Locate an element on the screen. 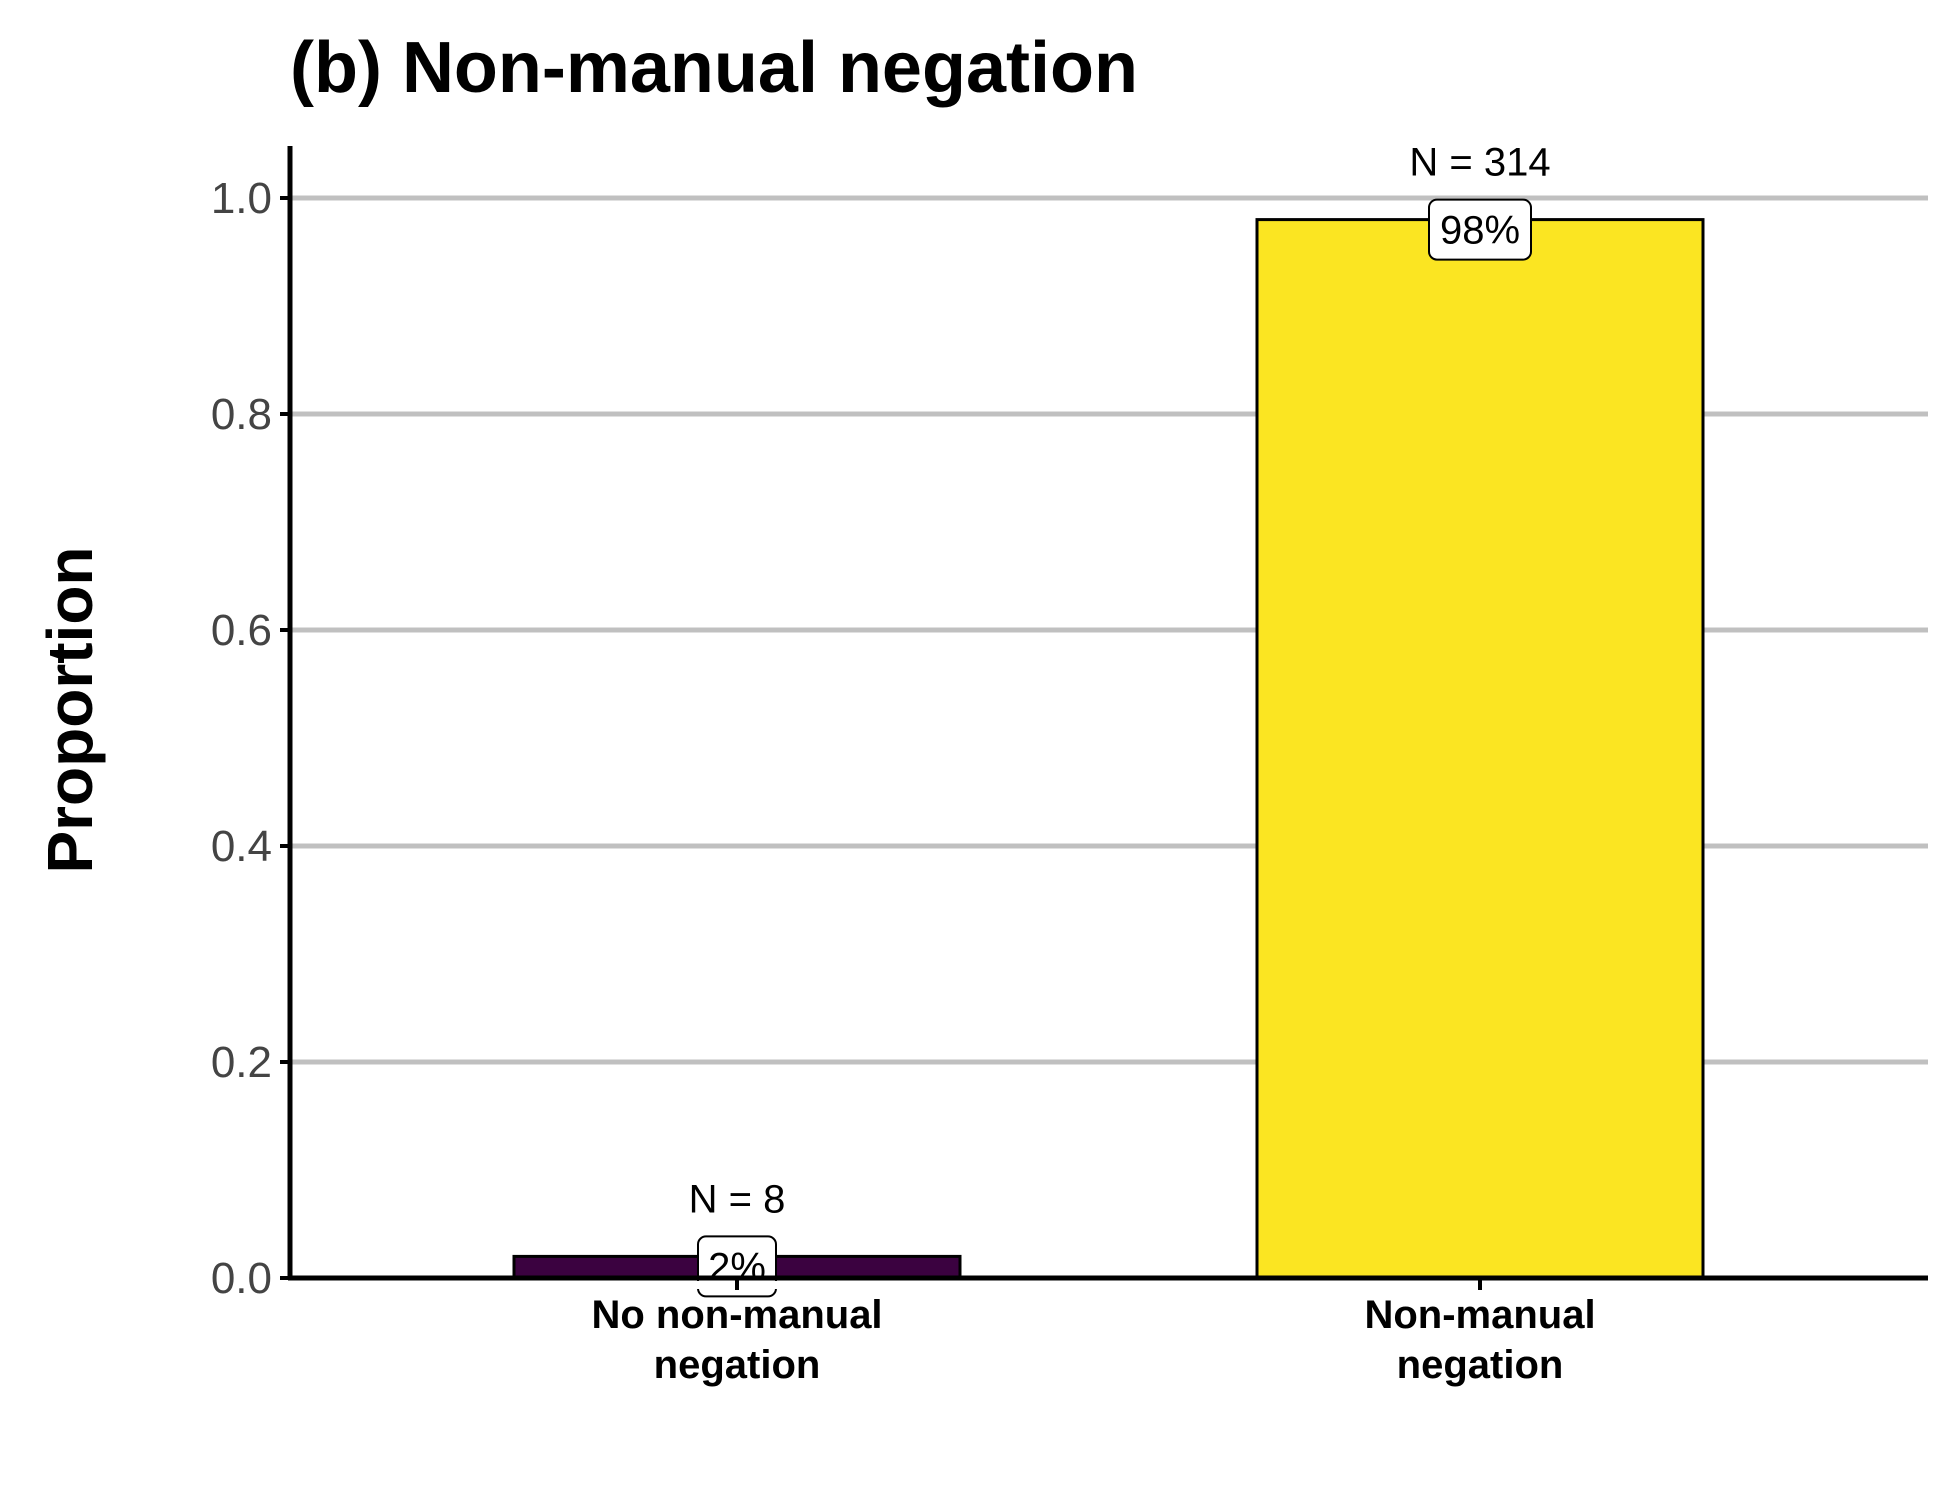 This screenshot has width=1950, height=1500. percent-label-box is located at coordinates (1480, 229).